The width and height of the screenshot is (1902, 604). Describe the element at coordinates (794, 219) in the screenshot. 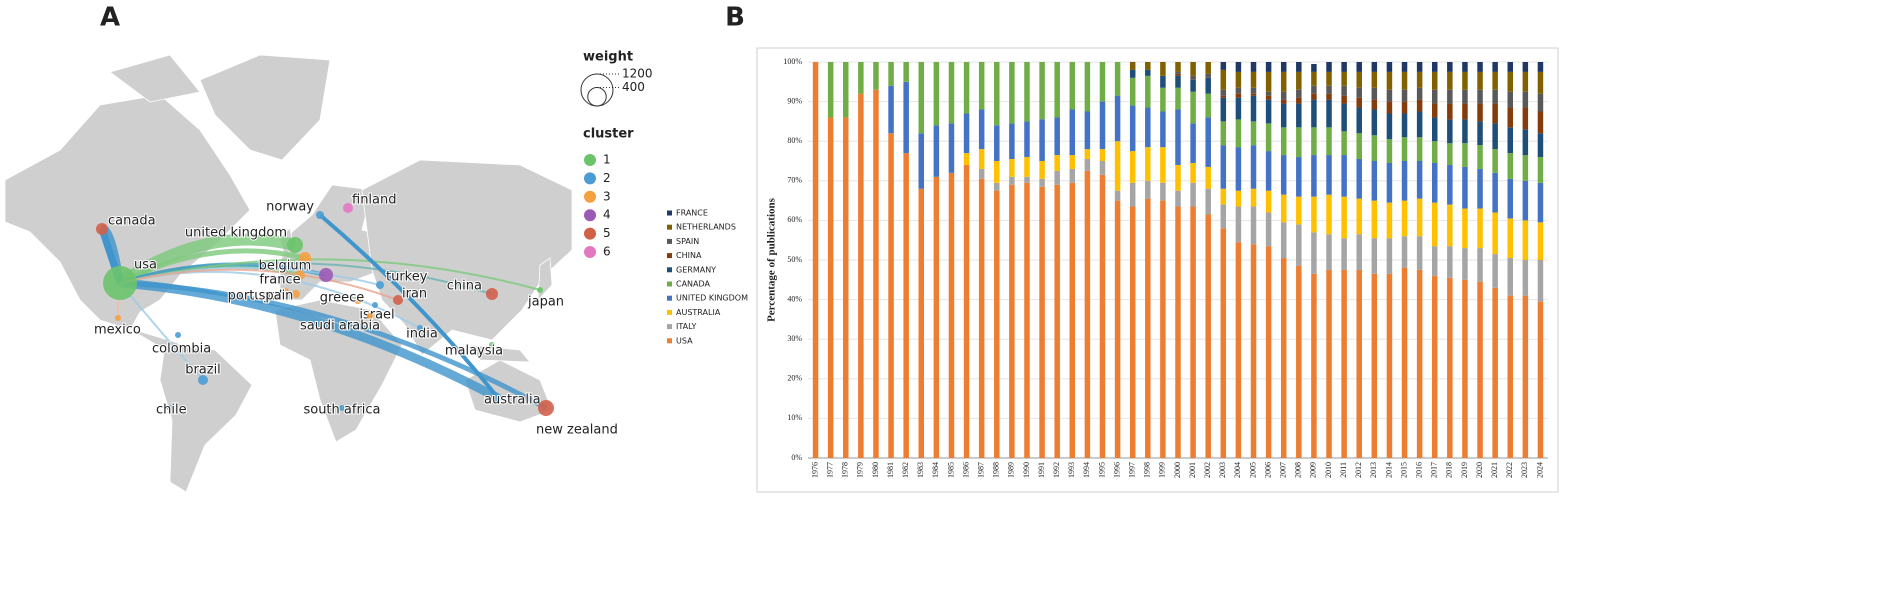

I see `y-tick-label: 60%` at that location.